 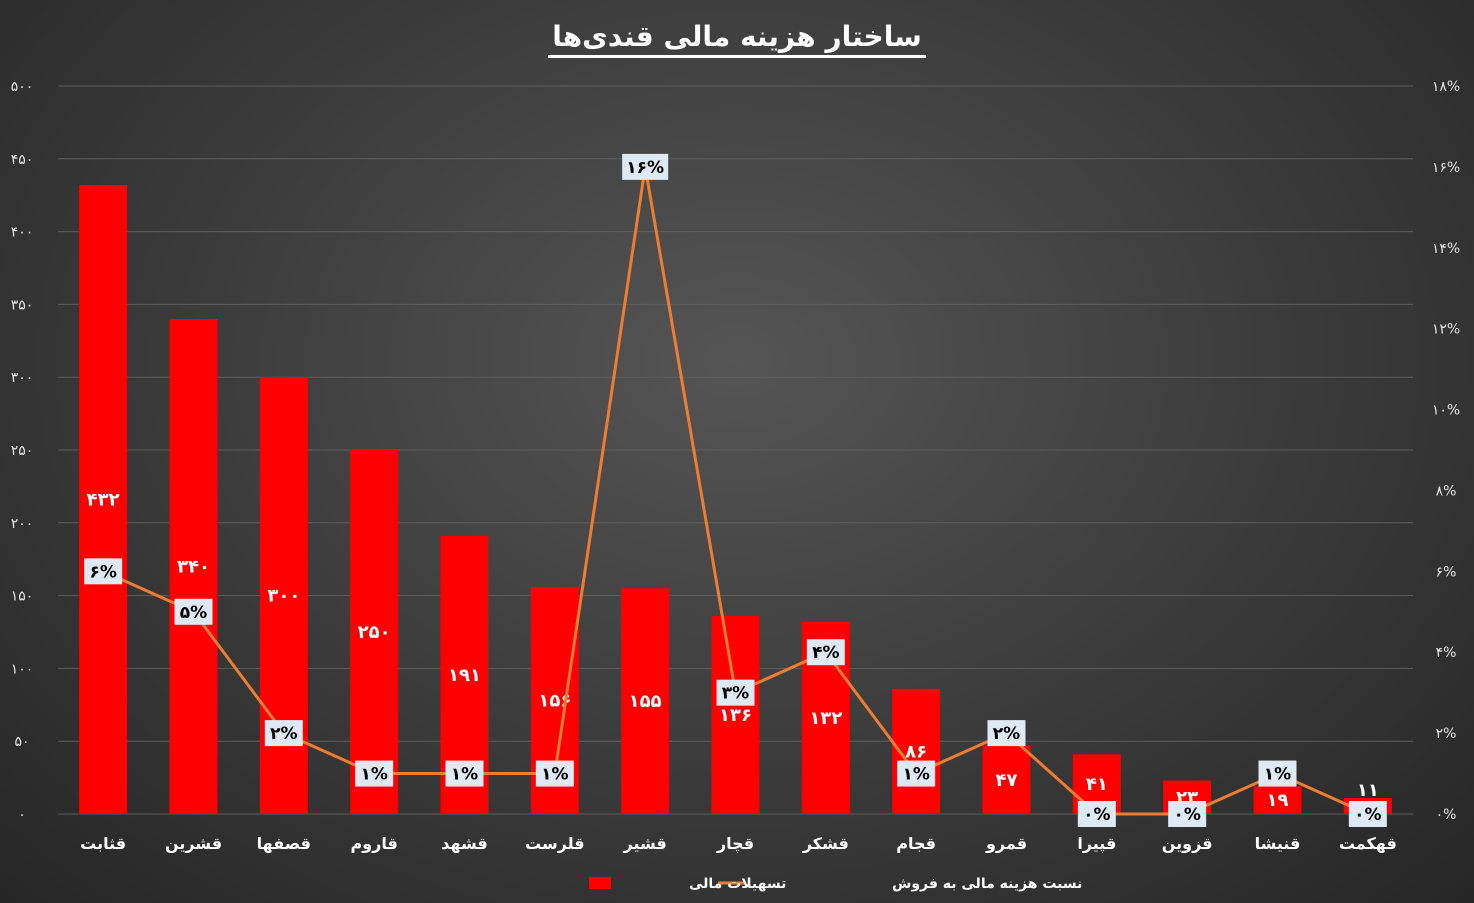 What do you see at coordinates (1446, 87) in the screenshot?
I see `y2-axis-tick-label: ۱۸%` at bounding box center [1446, 87].